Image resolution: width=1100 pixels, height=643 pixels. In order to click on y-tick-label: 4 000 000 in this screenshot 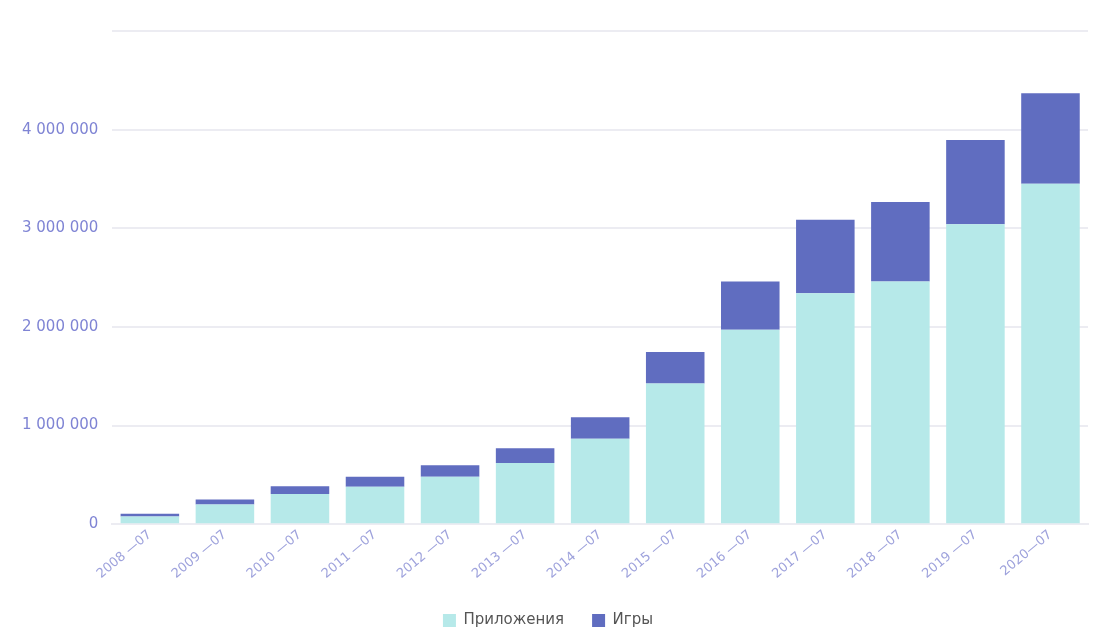, I will do `click(60, 128)`.